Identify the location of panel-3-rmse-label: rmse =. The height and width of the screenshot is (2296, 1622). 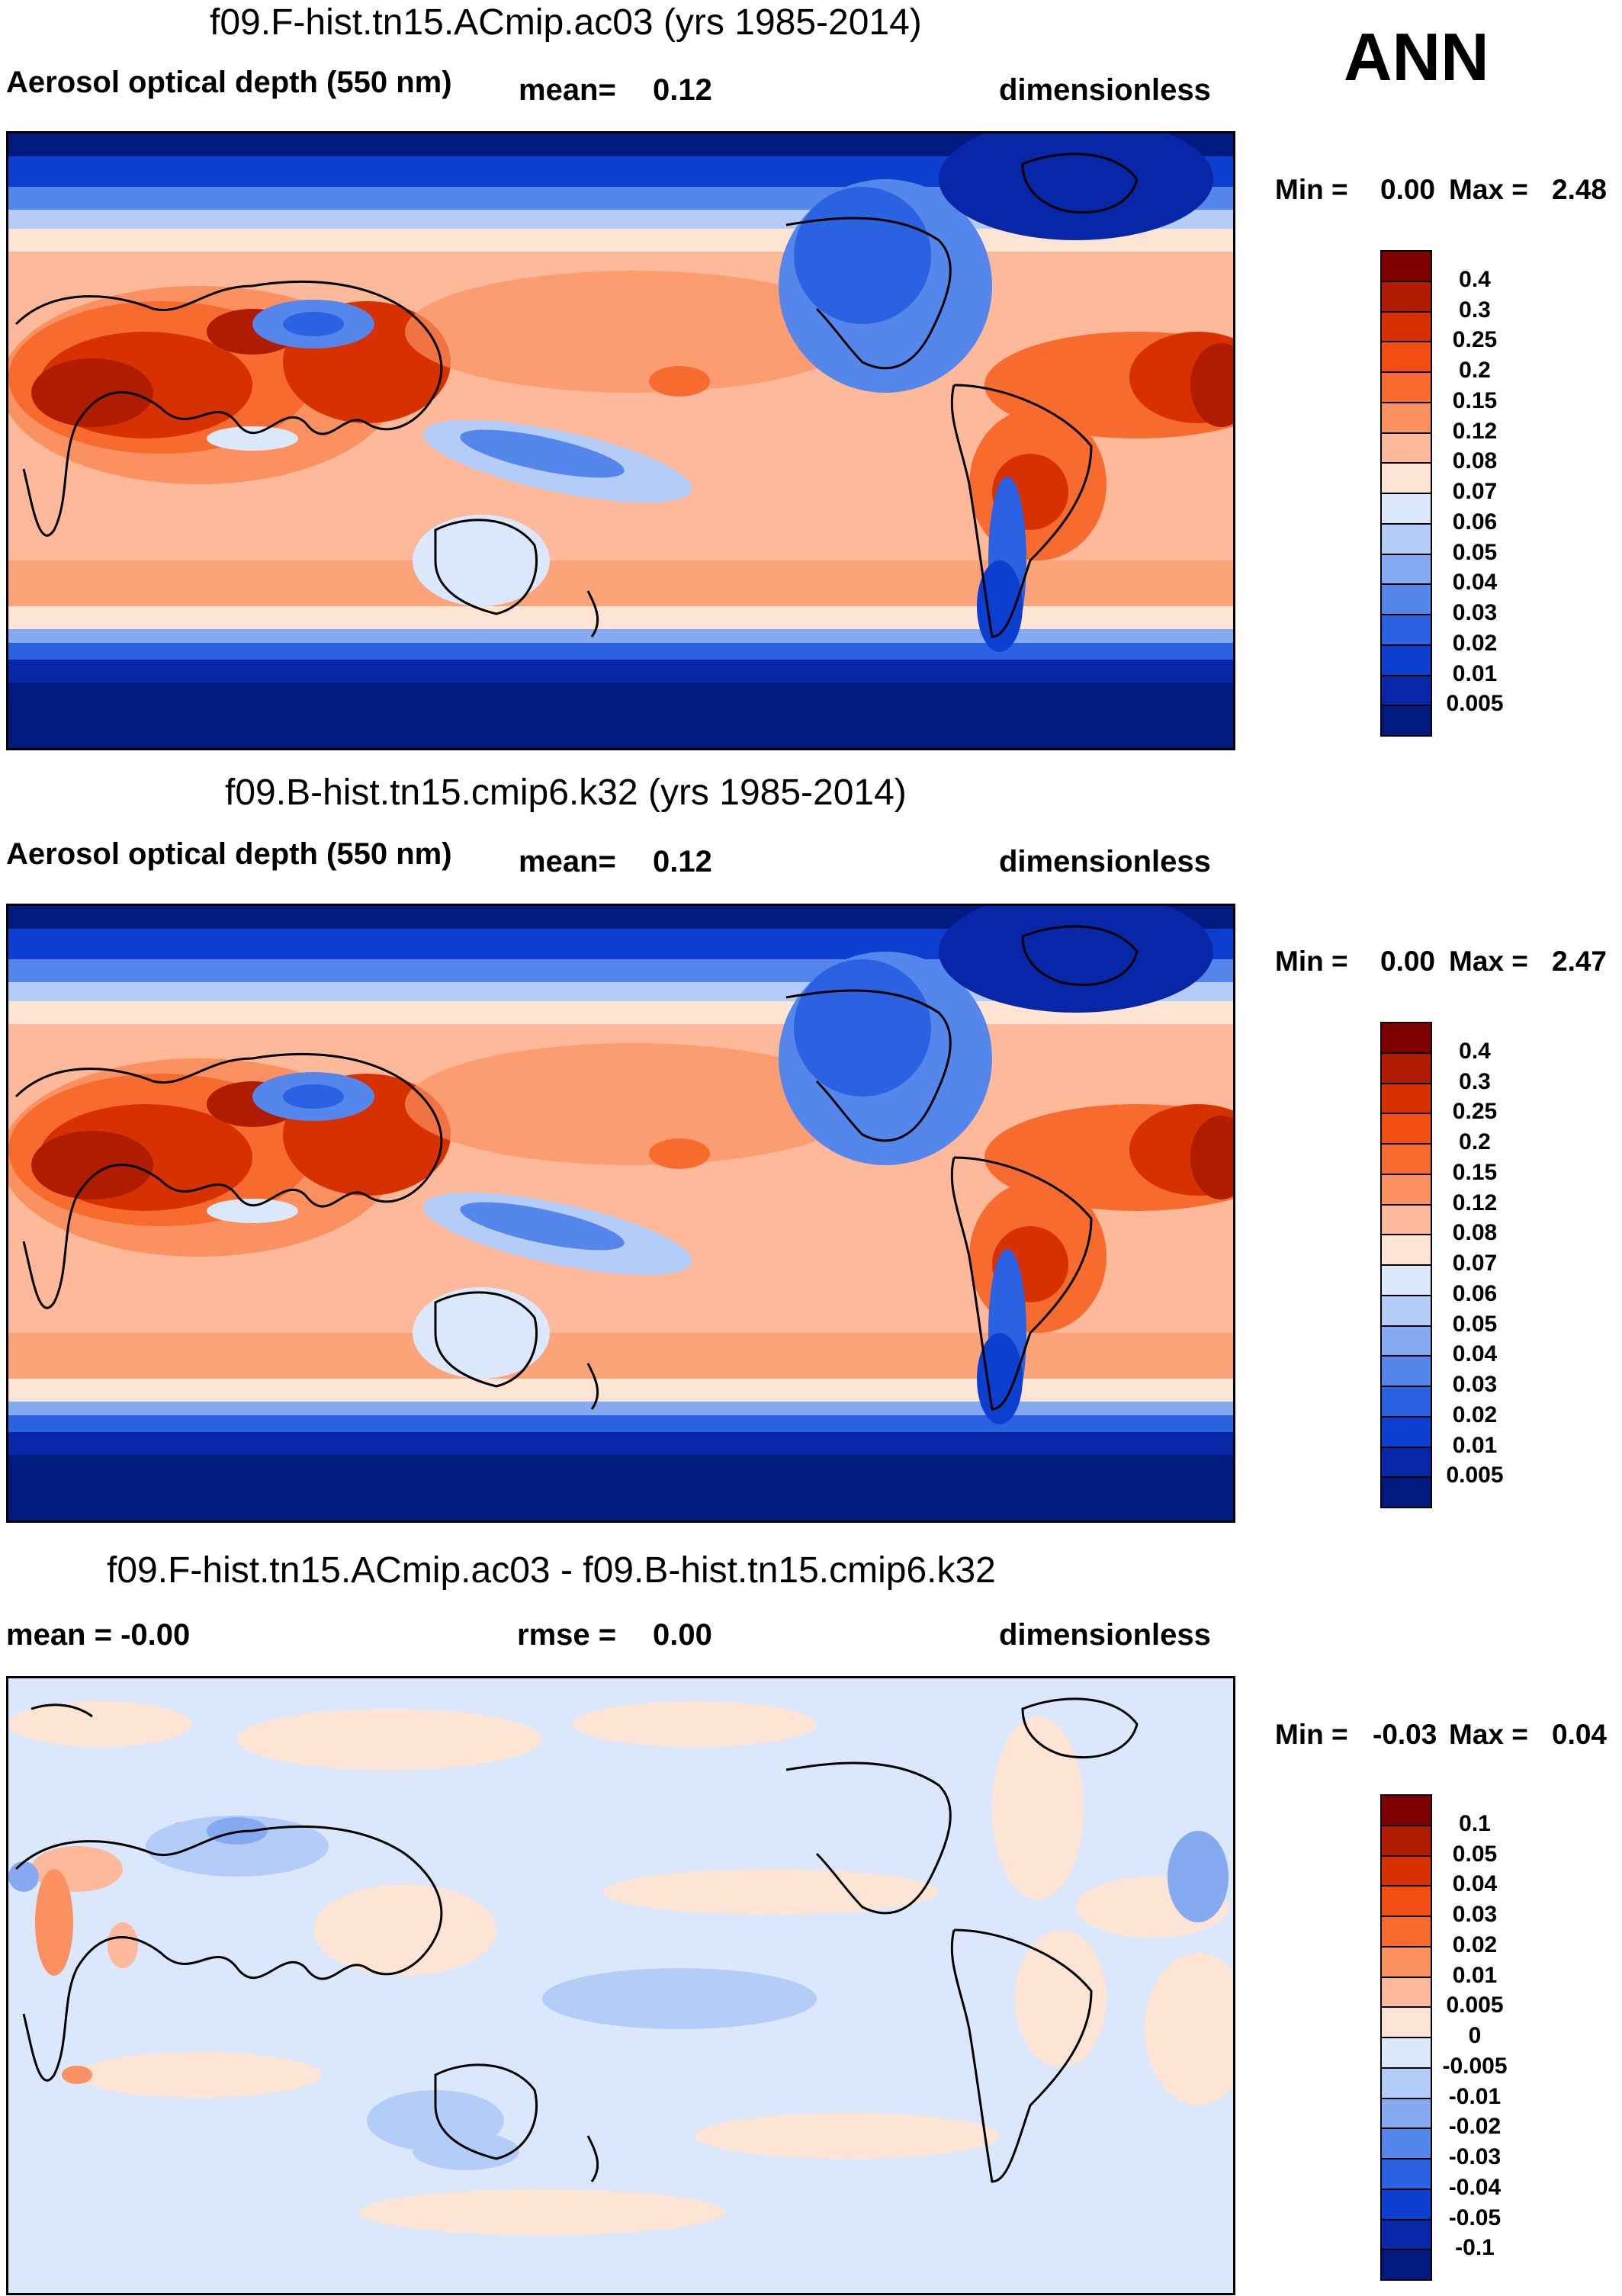
(567, 1635).